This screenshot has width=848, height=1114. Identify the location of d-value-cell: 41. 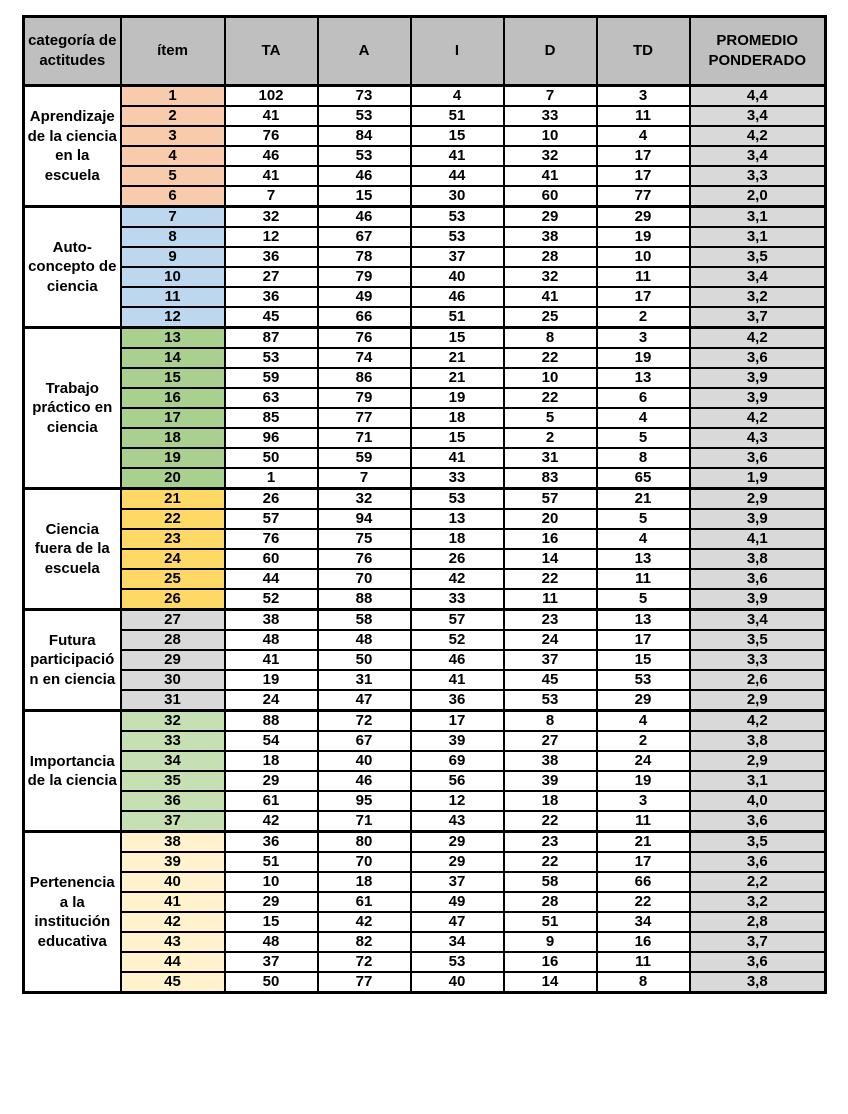
(550, 176).